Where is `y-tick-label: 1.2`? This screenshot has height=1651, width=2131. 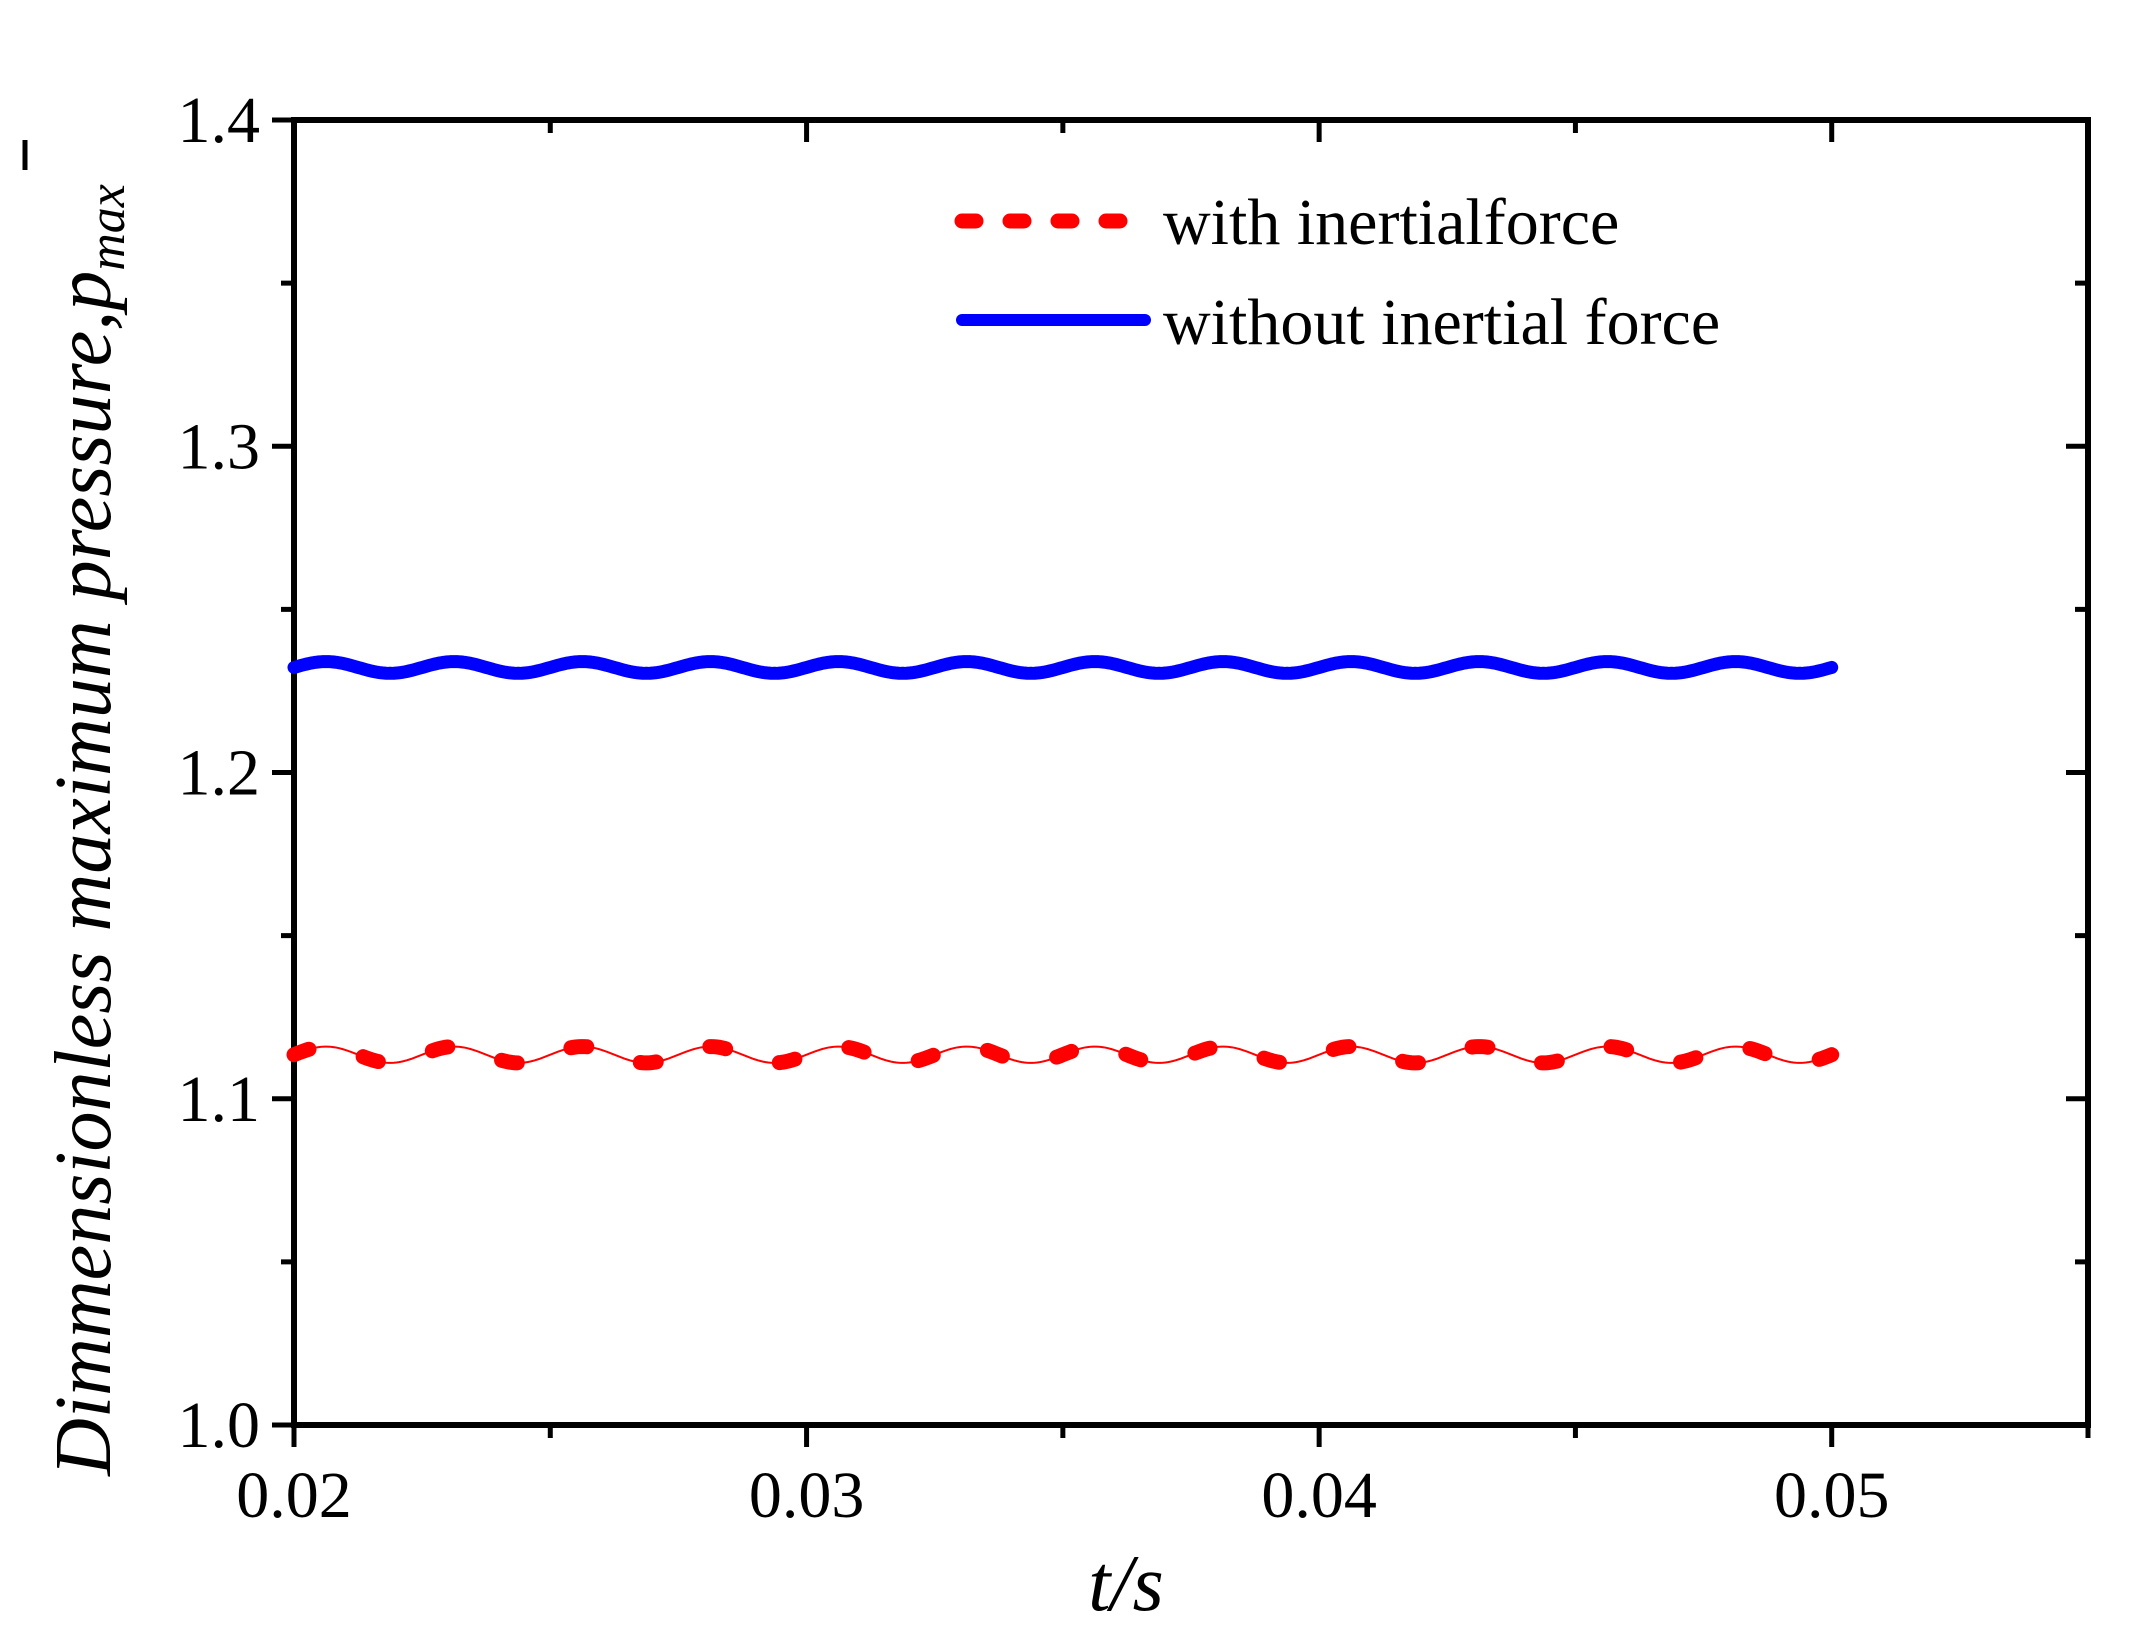
y-tick-label: 1.2 is located at coordinates (219, 773).